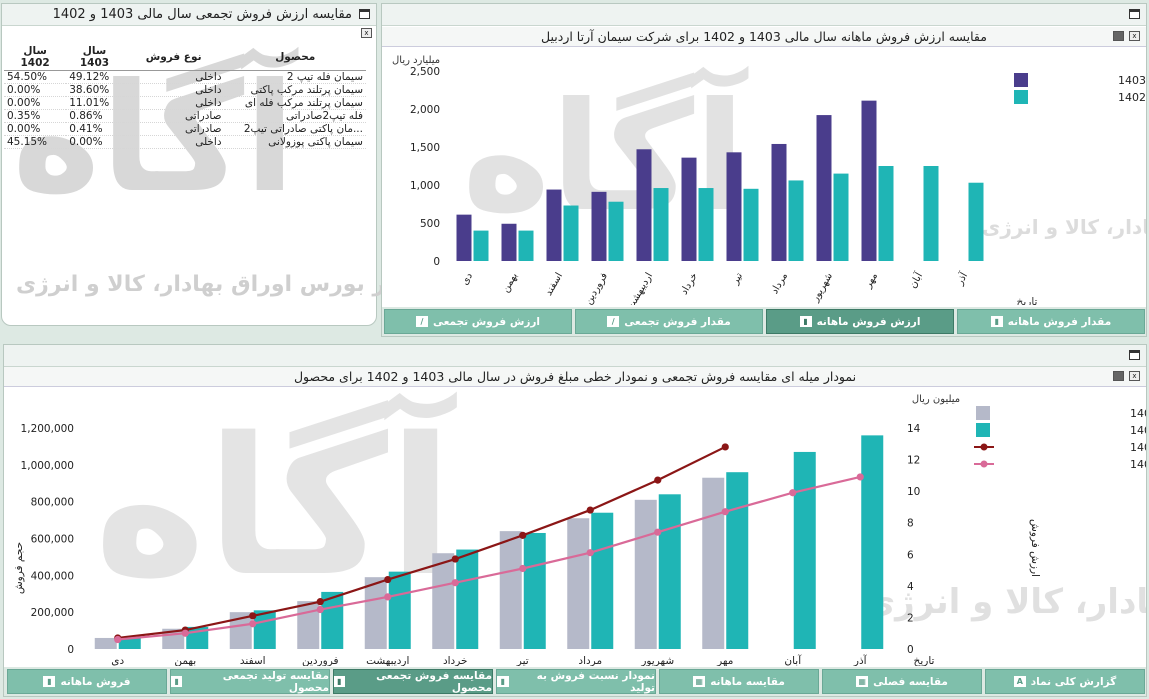 This screenshot has width=1149, height=699. Describe the element at coordinates (1138, 447) in the screenshot. I see `legend-label: ارزش فروش تجمعی 1403` at that location.